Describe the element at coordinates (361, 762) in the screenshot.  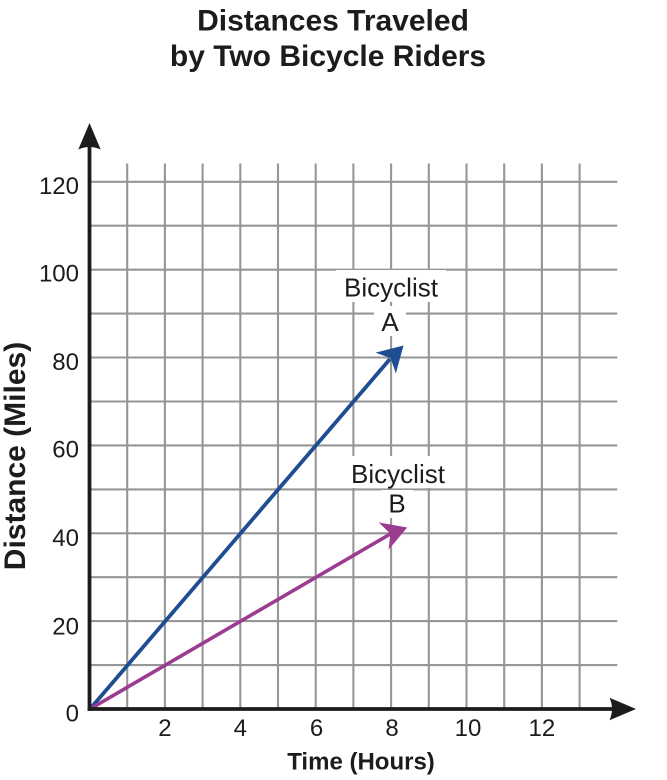
I see `svg-text: Time (Hours)` at that location.